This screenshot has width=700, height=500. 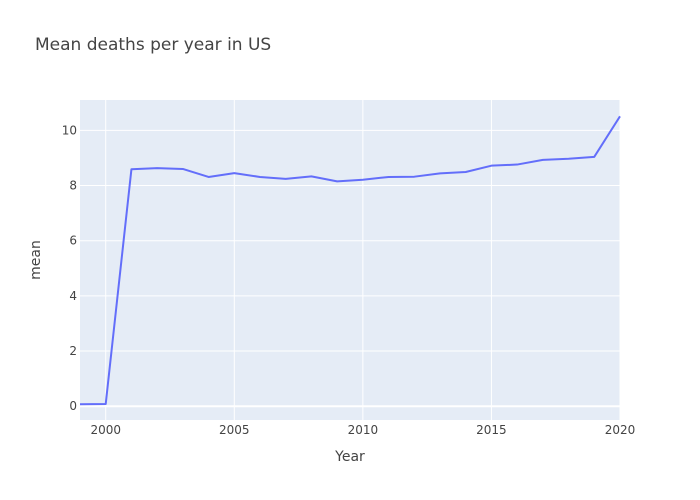 What do you see at coordinates (491, 430) in the screenshot?
I see `x-tick-label: 2015` at bounding box center [491, 430].